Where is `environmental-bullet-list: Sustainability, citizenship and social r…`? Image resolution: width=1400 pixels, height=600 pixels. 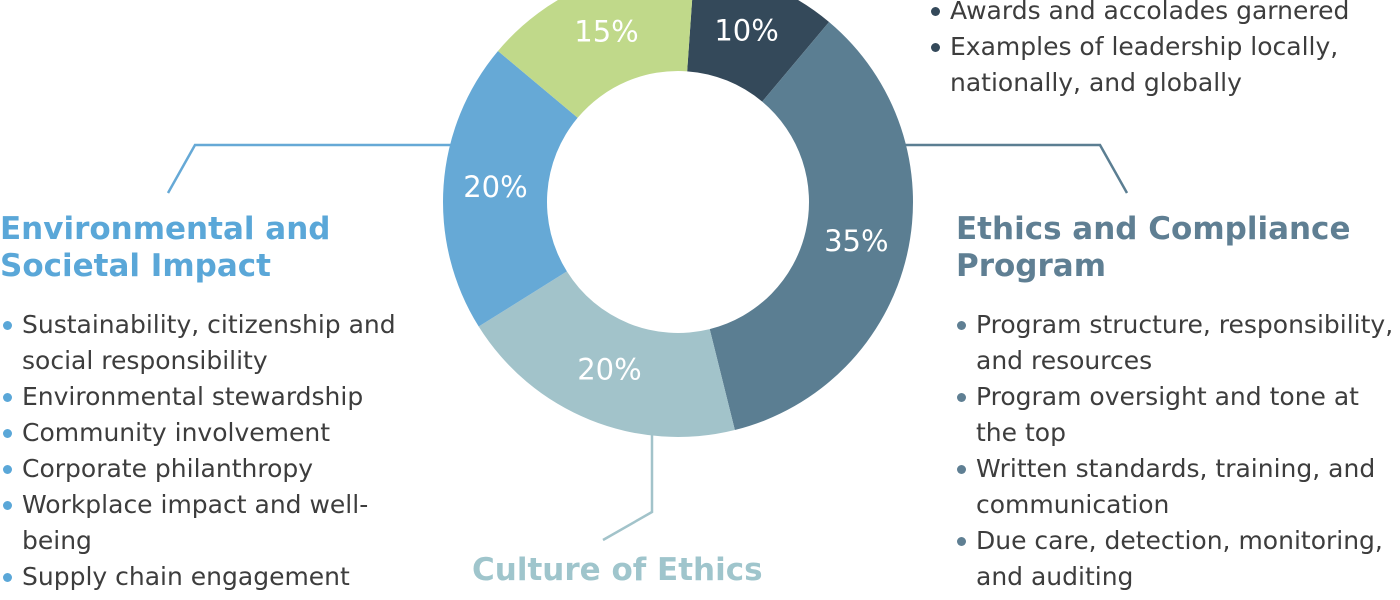 environmental-bullet-list: Sustainability, citizenship and social r… is located at coordinates (215, 451).